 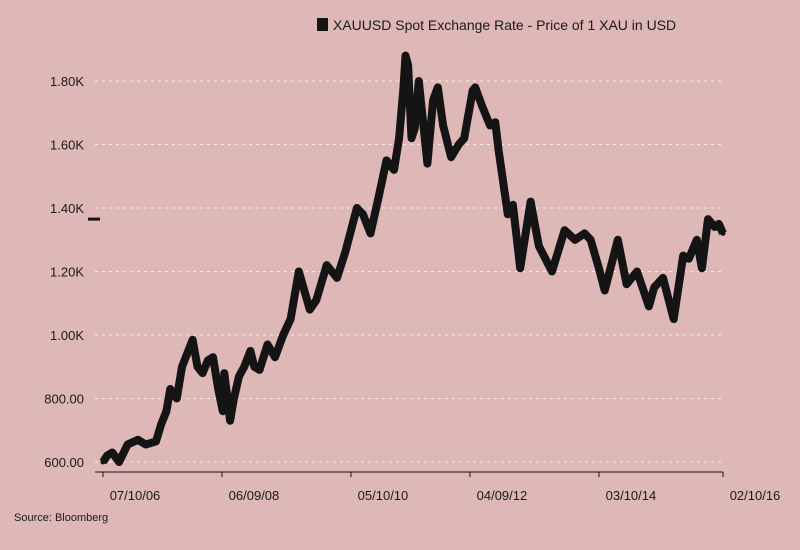 I want to click on y-tick-label: 1.80K, so click(x=67, y=81).